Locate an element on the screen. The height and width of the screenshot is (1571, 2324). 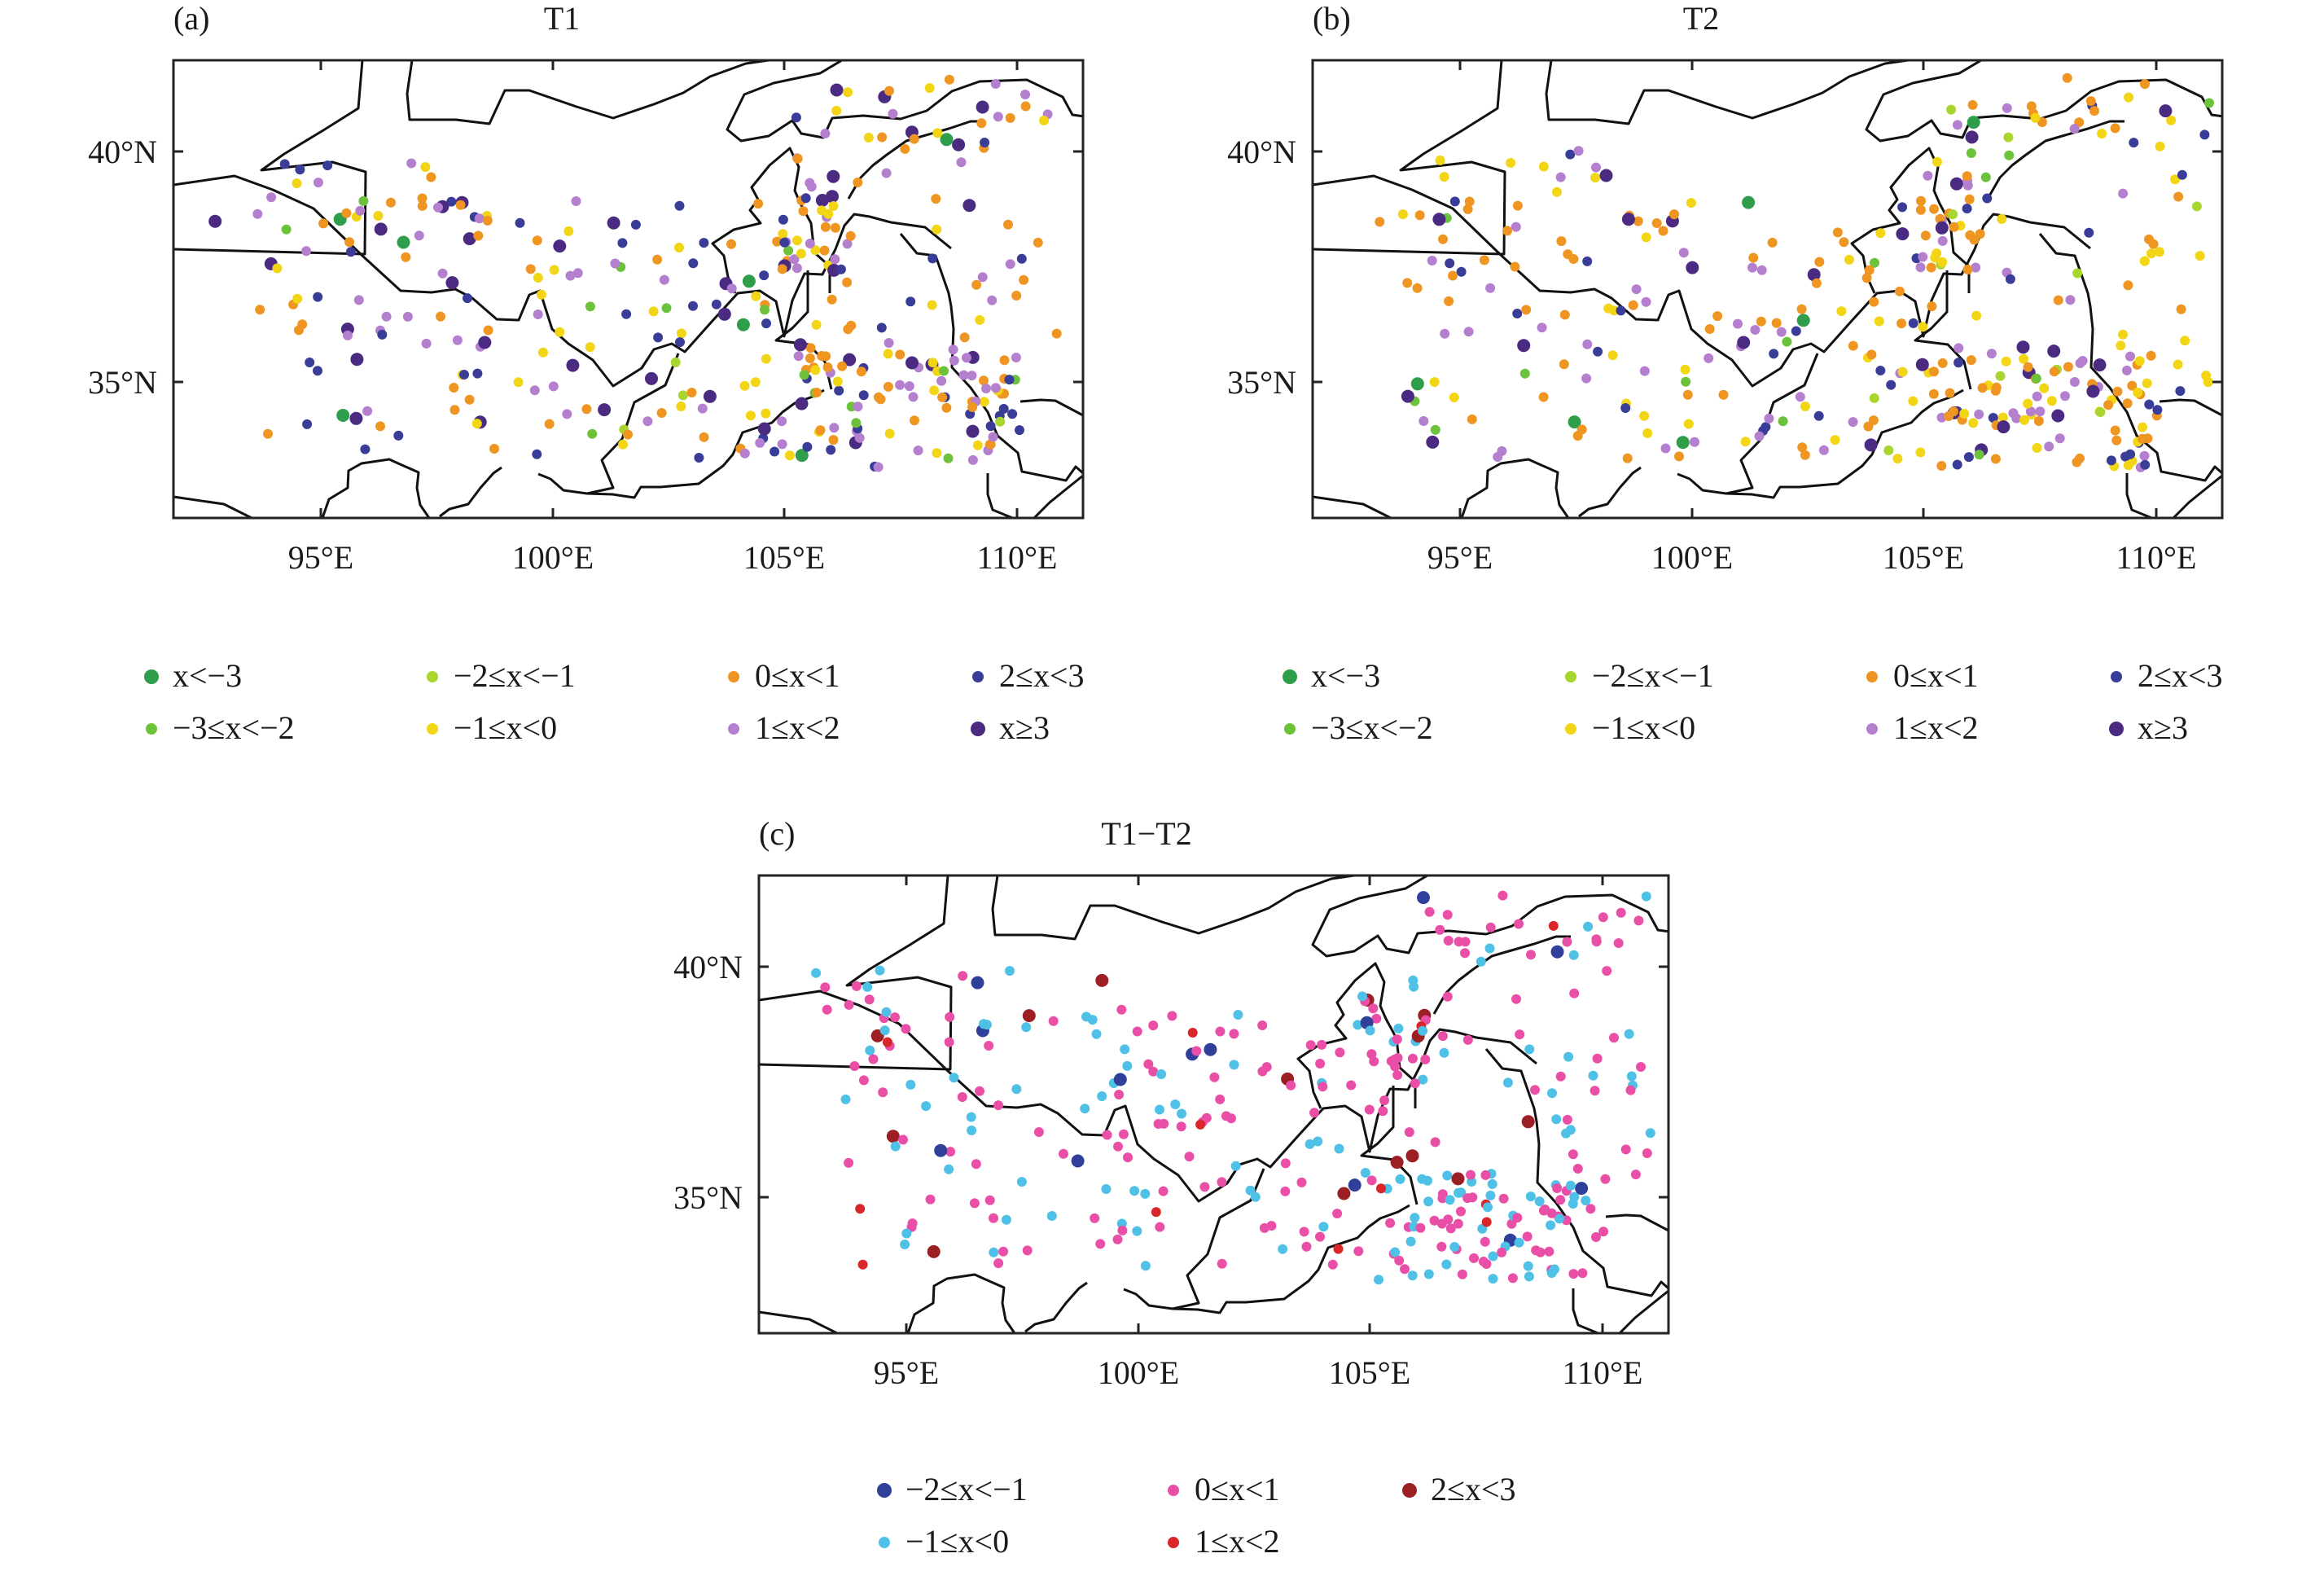
legend-label: x<−3 is located at coordinates (207, 676).